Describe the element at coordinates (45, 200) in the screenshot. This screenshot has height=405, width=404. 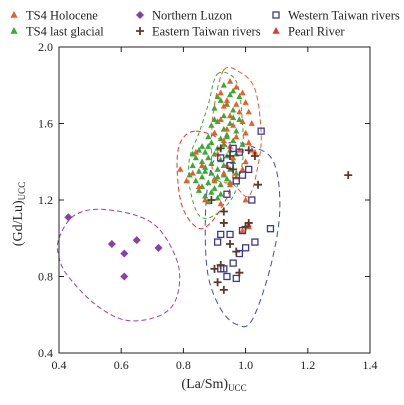
I see `y-tick-label: 1.2` at that location.